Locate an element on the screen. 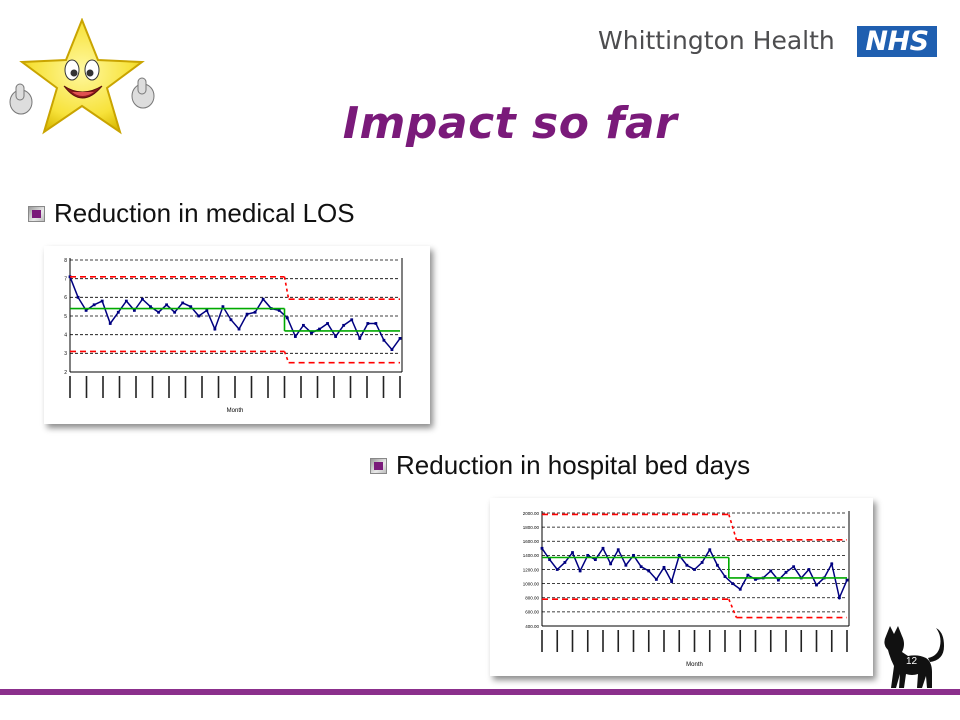 This screenshot has width=960, height=720. y-tick-label: 7 is located at coordinates (65, 279).